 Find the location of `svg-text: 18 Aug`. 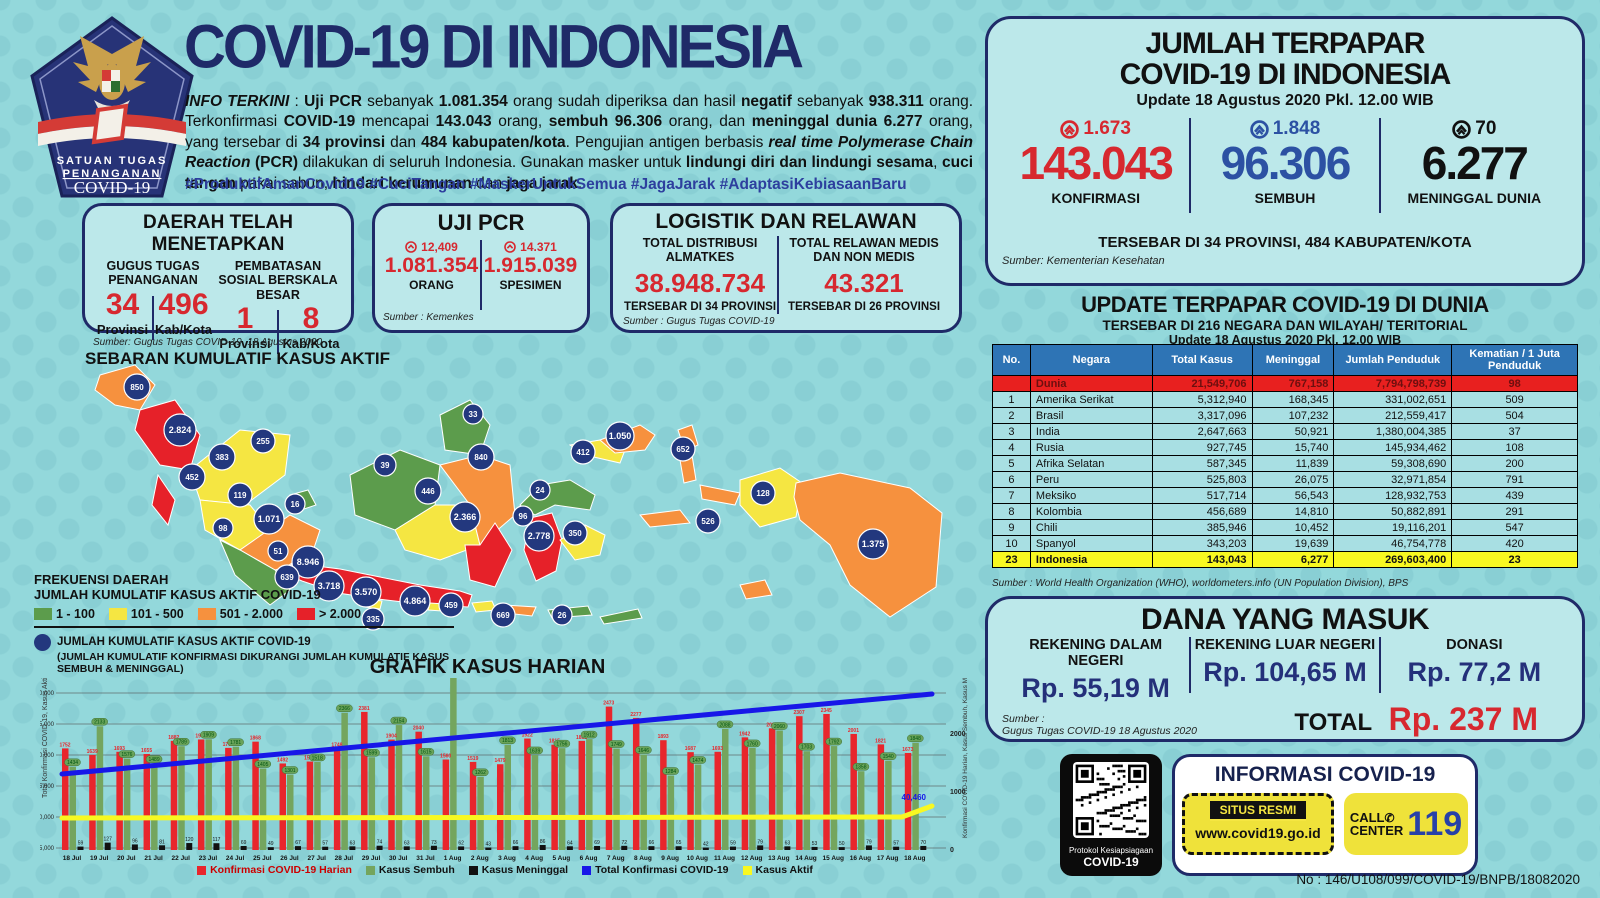

svg-text: 18 Aug is located at coordinates (914, 858).